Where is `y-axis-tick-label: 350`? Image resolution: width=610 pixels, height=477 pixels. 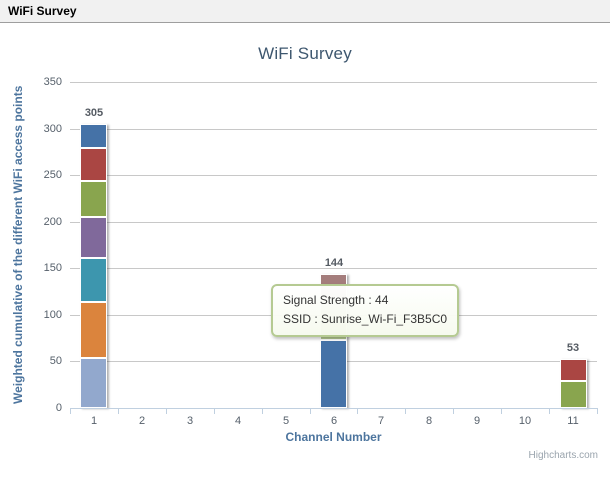 y-axis-tick-label: 350 is located at coordinates (52, 82).